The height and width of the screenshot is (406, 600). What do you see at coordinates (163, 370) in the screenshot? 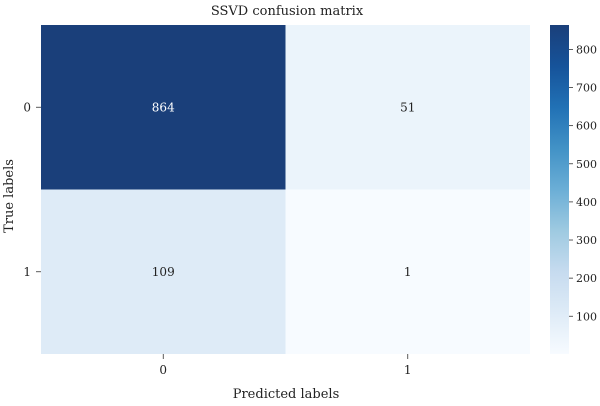
I see `x-tick-label: 0` at bounding box center [163, 370].